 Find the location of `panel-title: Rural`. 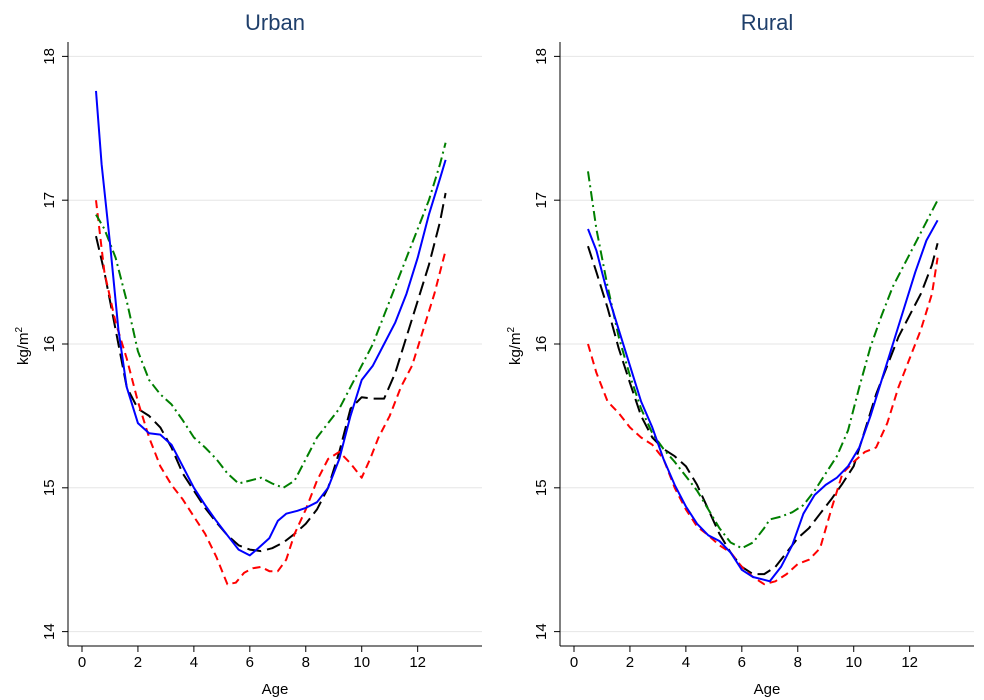

panel-title: Rural is located at coordinates (767, 22).